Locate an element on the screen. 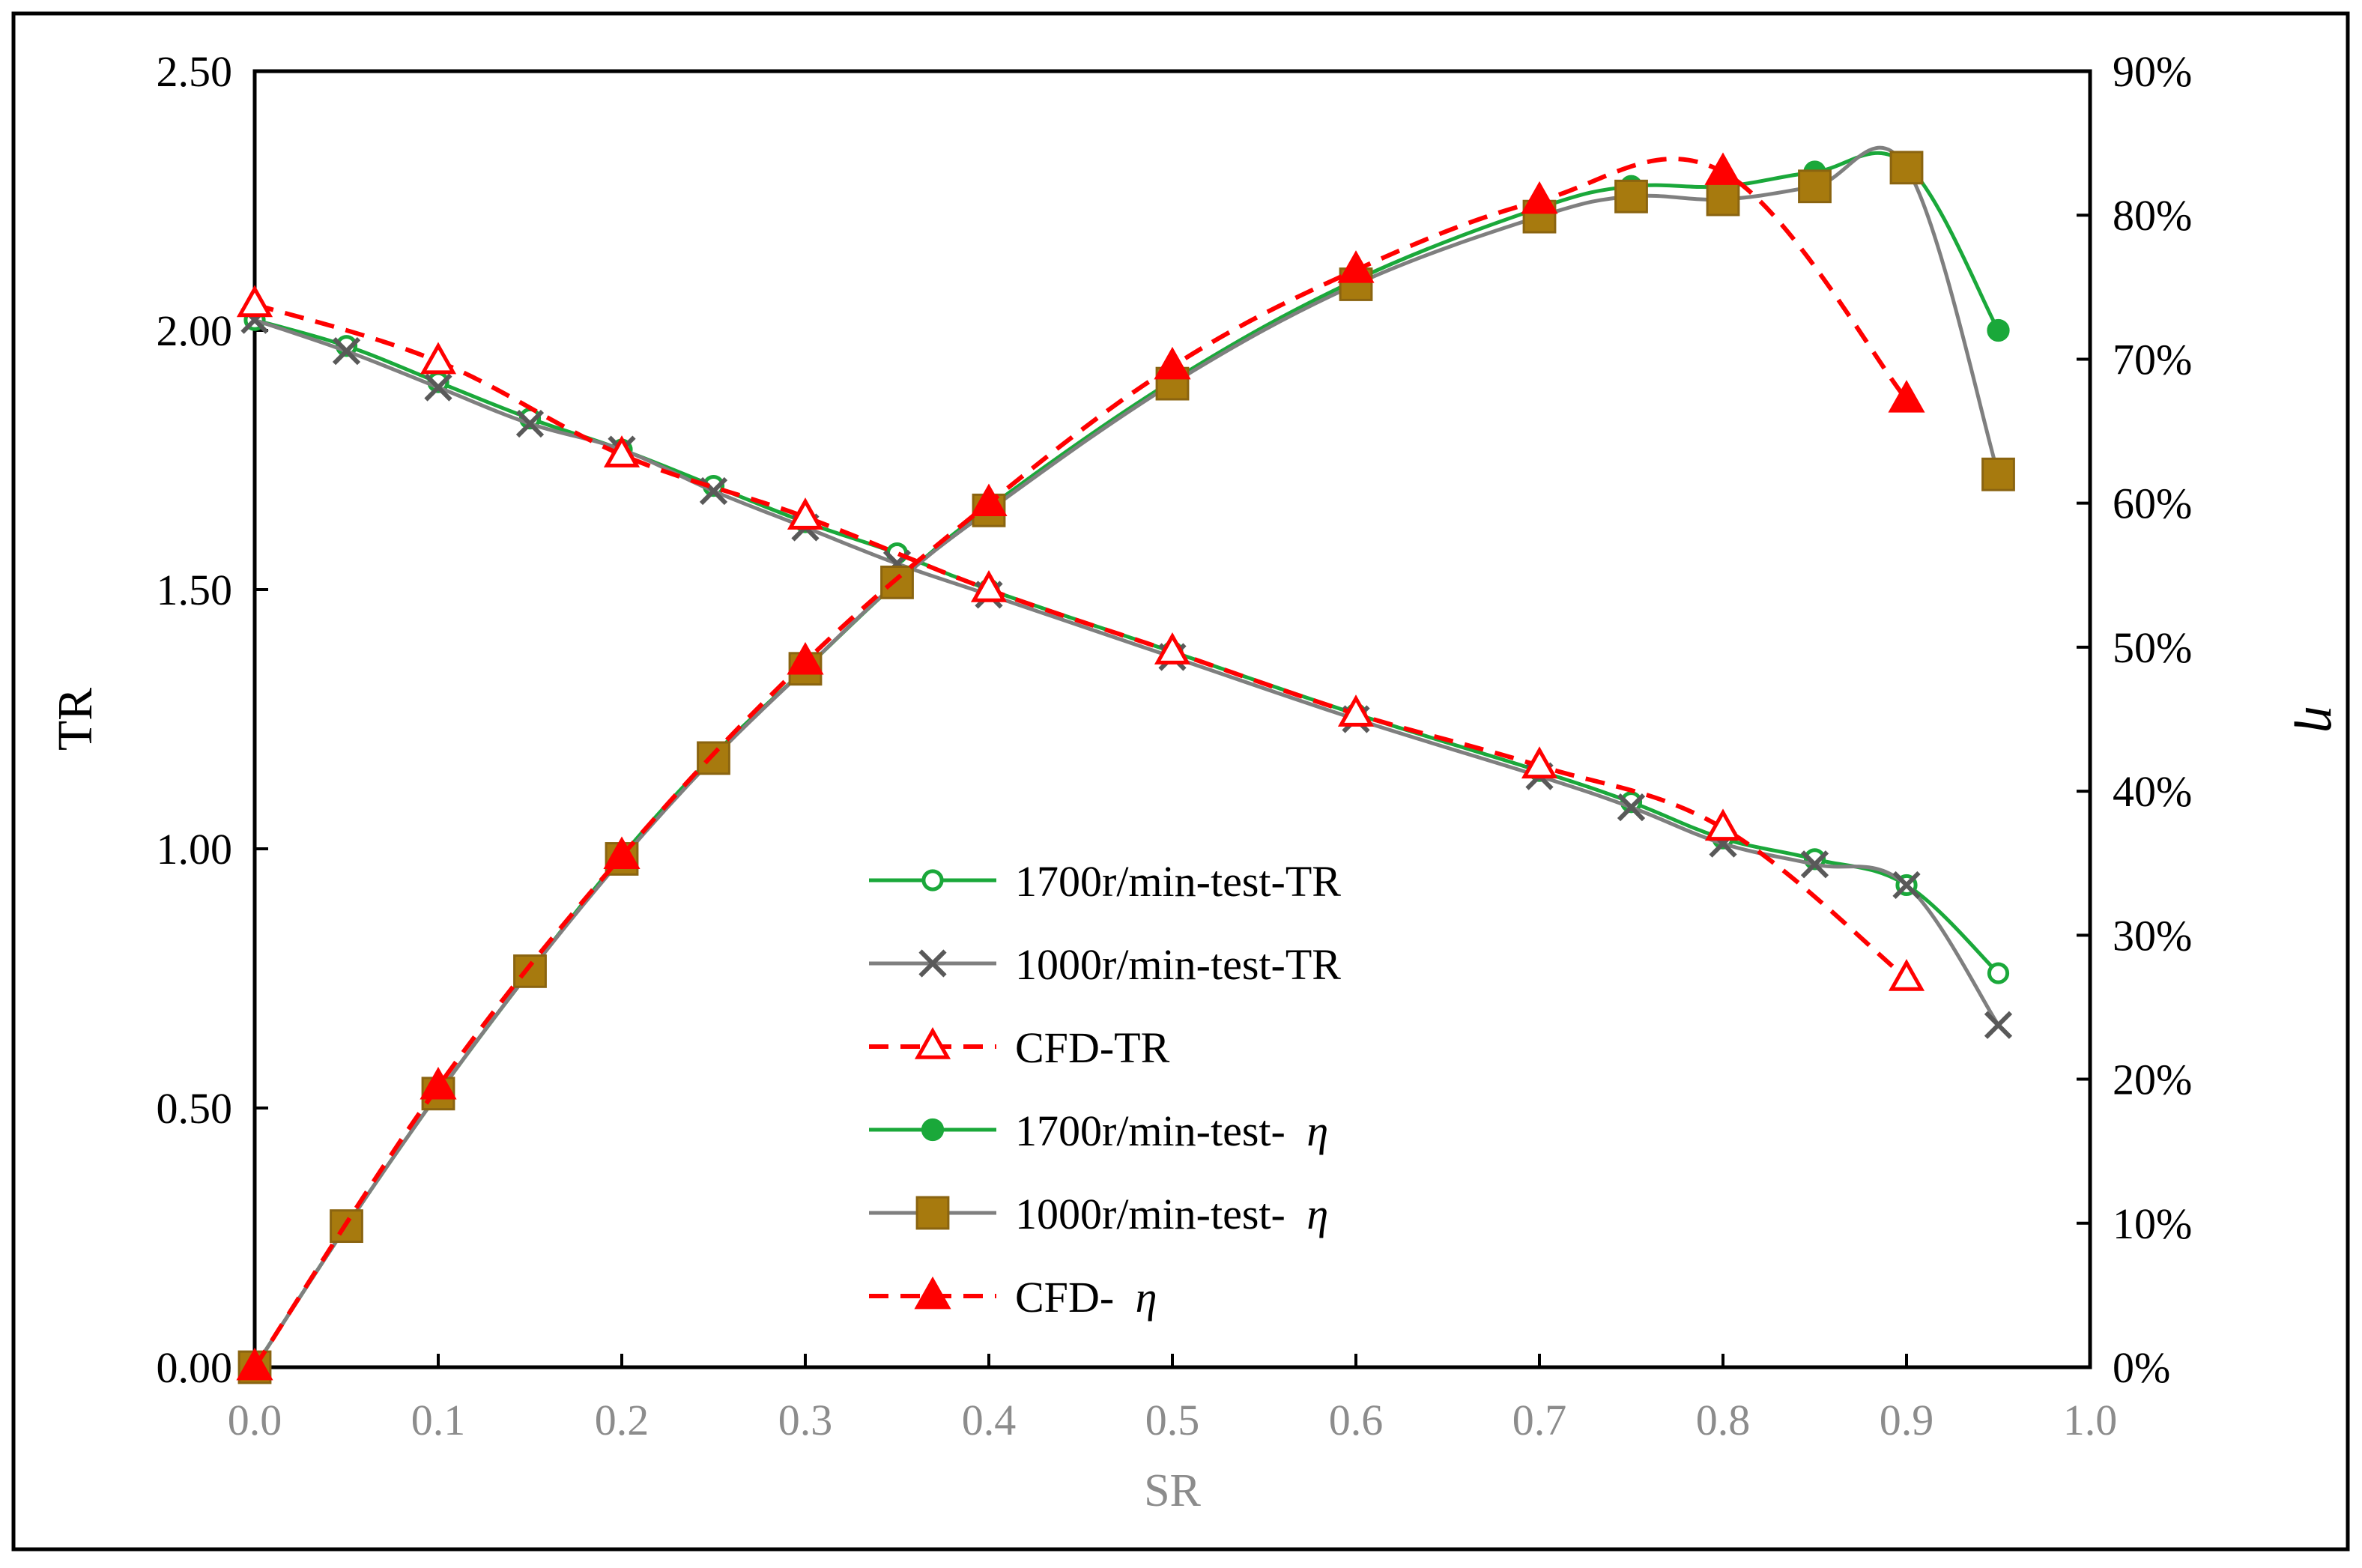  x-tick-label: 0.6 is located at coordinates (1356, 1420).